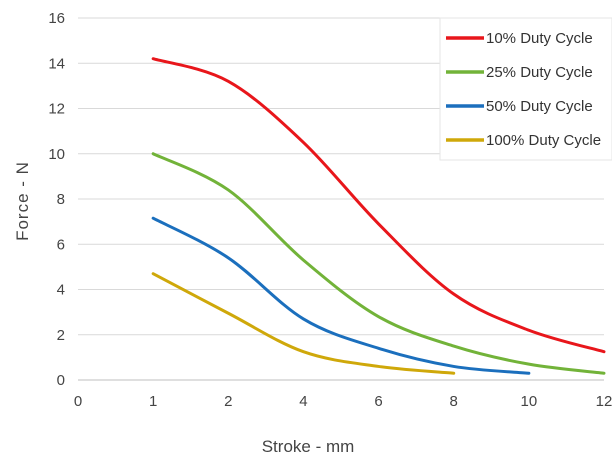 The image size is (612, 466). What do you see at coordinates (228, 401) in the screenshot?
I see `x-tick-label: 2` at bounding box center [228, 401].